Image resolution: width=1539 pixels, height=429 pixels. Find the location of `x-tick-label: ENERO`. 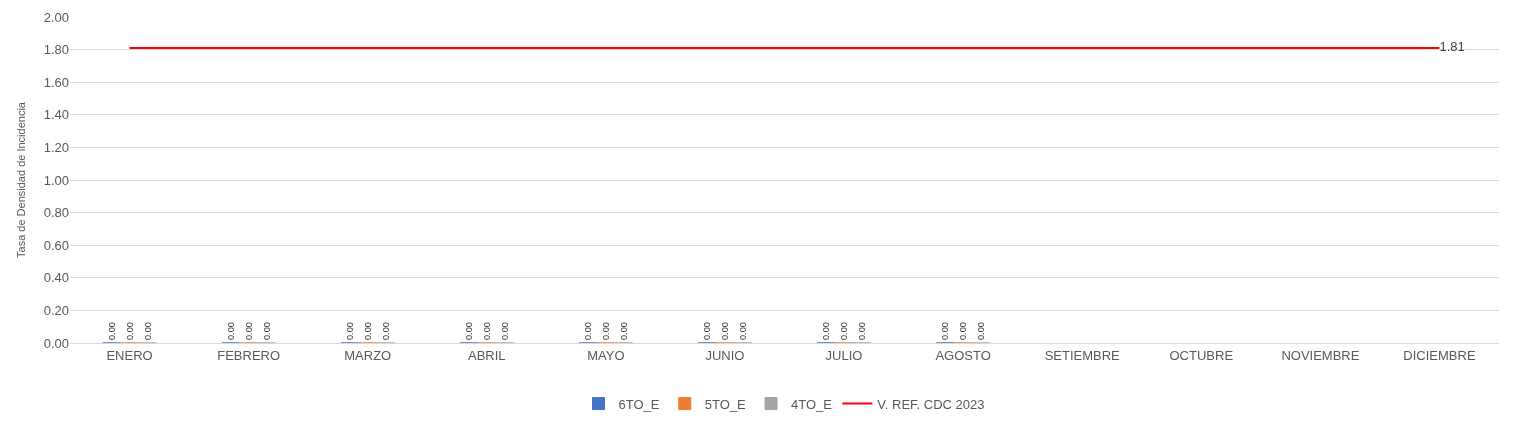

x-tick-label: ENERO is located at coordinates (129, 355).